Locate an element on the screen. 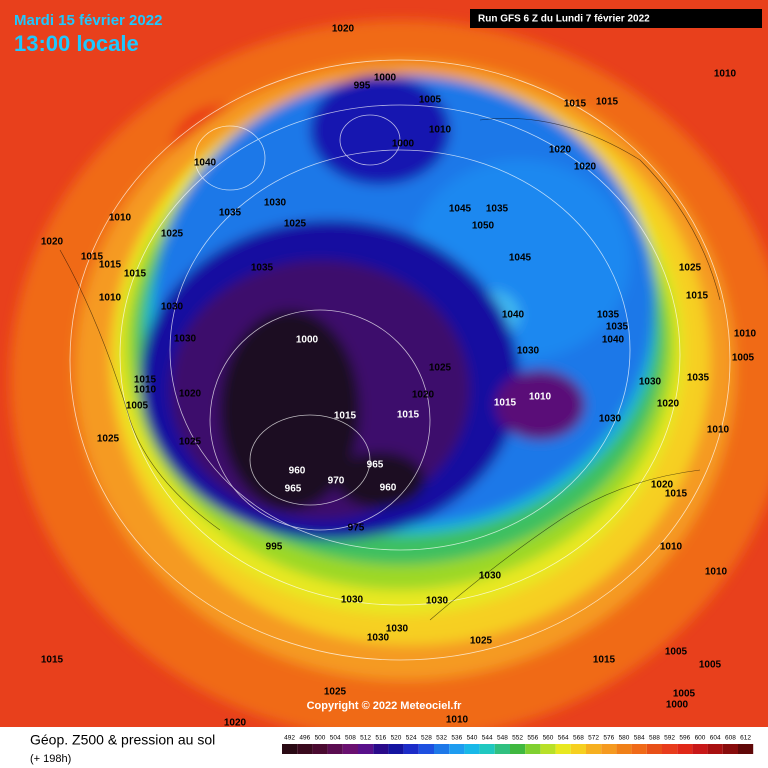 The width and height of the screenshot is (768, 768). footer-title: Géop. Z500 & pression au sol is located at coordinates (122, 740).